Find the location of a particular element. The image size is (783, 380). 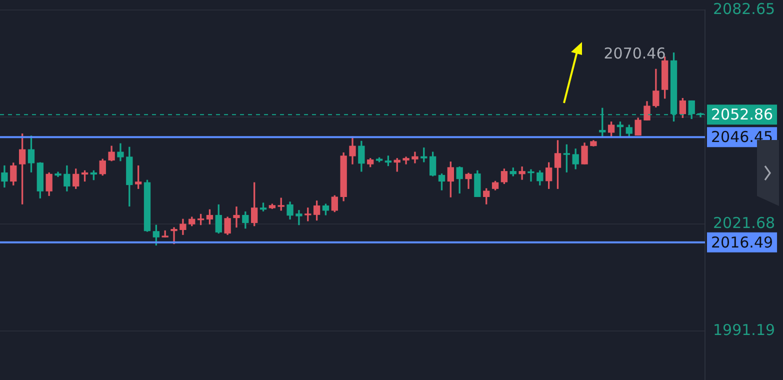

annotation: 2070.46 is located at coordinates (635, 53).